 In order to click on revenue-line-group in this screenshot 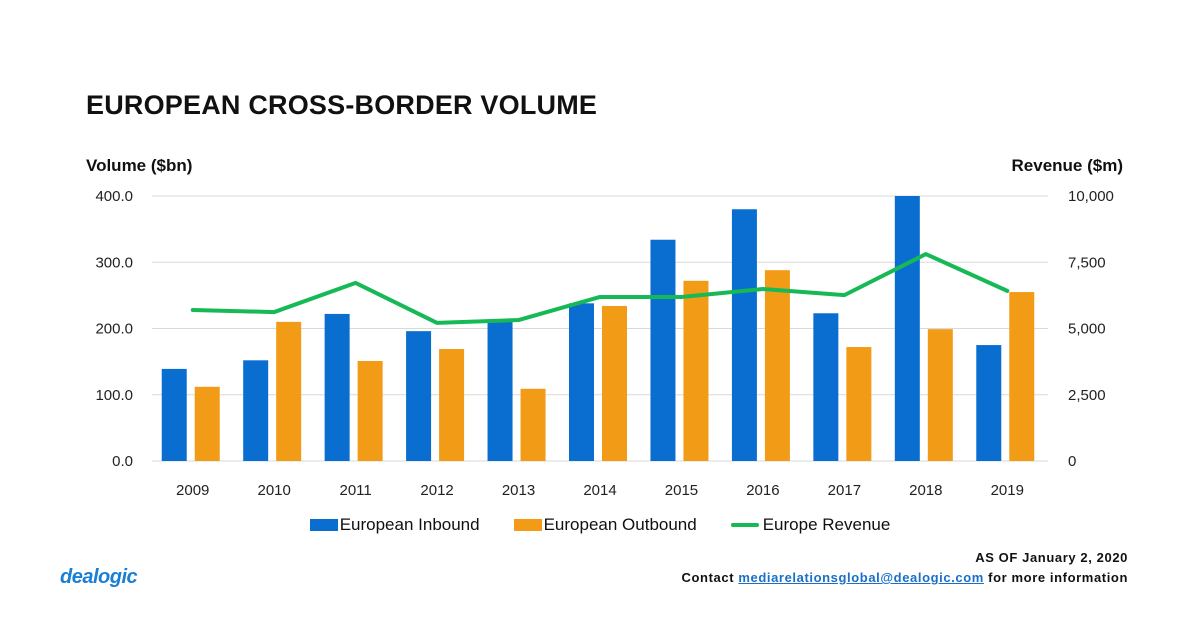, I will do `click(600, 288)`.